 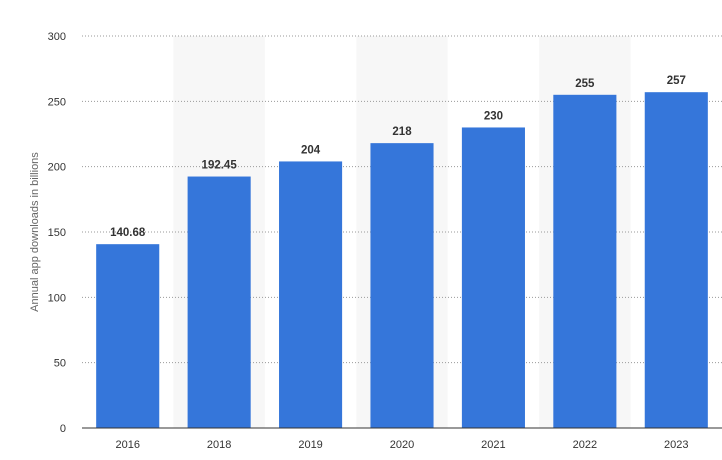 What do you see at coordinates (585, 84) in the screenshot?
I see `data-label-2022: 255` at bounding box center [585, 84].